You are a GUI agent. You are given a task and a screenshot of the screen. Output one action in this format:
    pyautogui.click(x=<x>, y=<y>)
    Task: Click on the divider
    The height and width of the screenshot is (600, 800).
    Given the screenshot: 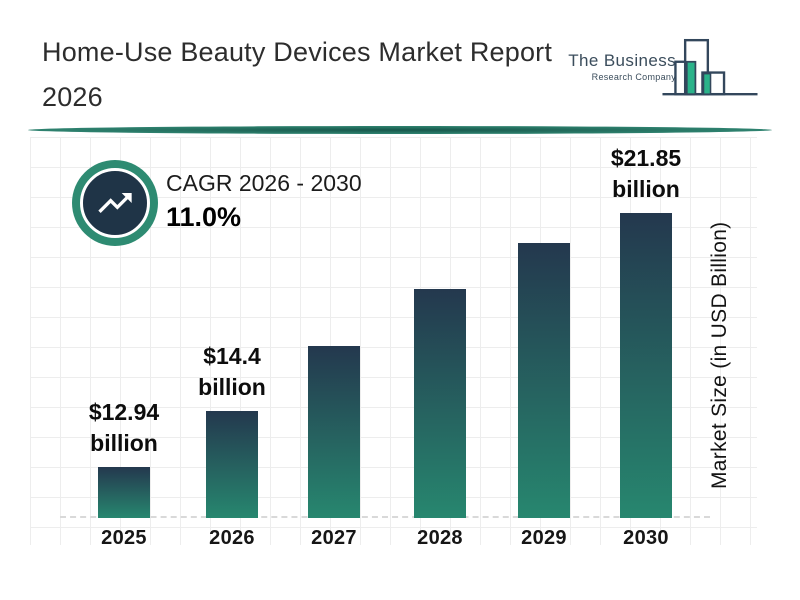 What is the action you would take?
    pyautogui.click(x=400, y=130)
    